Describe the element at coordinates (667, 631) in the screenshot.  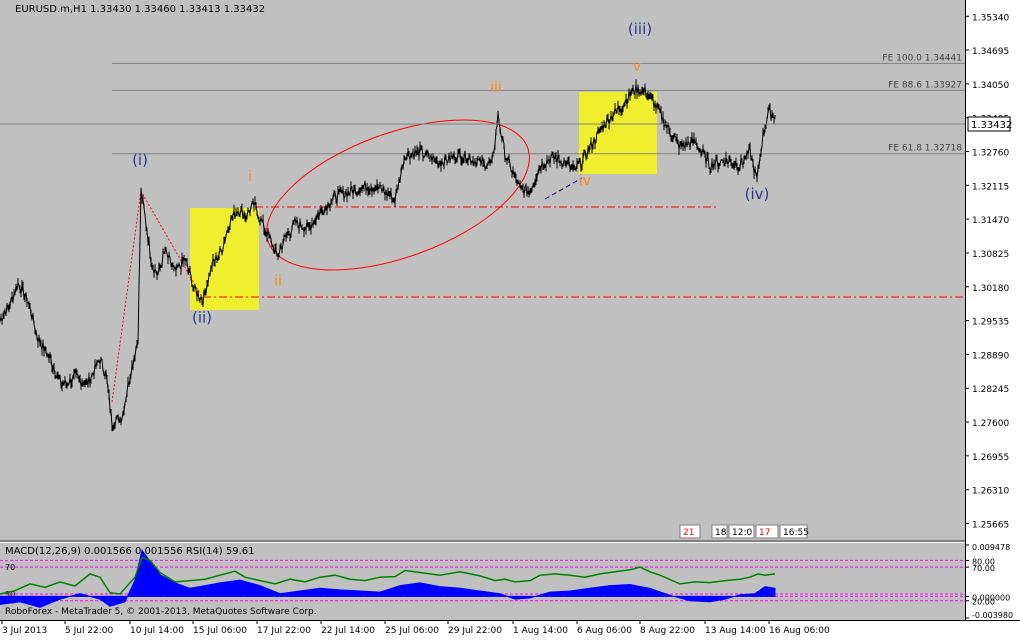
I see `time-axis-label: 8 Aug 22:00` at that location.